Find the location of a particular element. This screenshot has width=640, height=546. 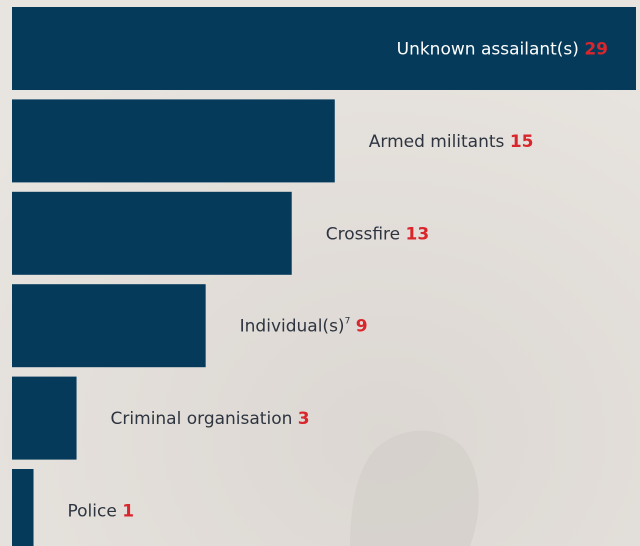

bar-label: Unknown assailant(s) 29 is located at coordinates (502, 50).